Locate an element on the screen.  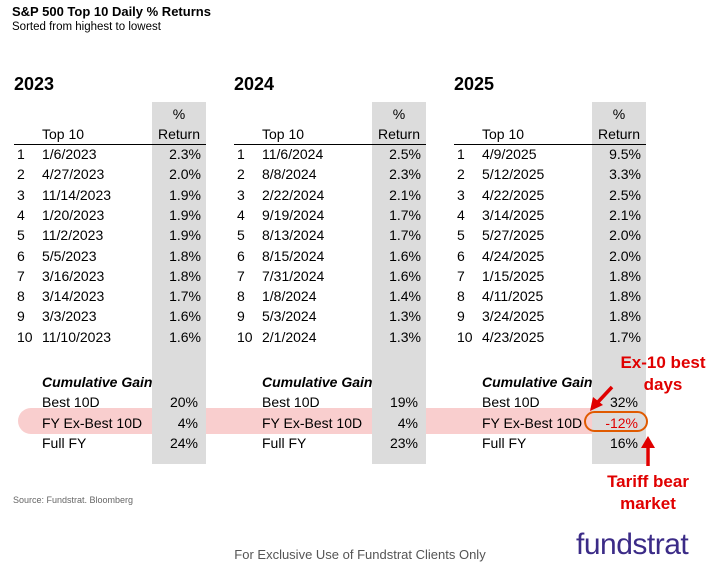
trade-date: 8/13/2024 is located at coordinates (293, 235).